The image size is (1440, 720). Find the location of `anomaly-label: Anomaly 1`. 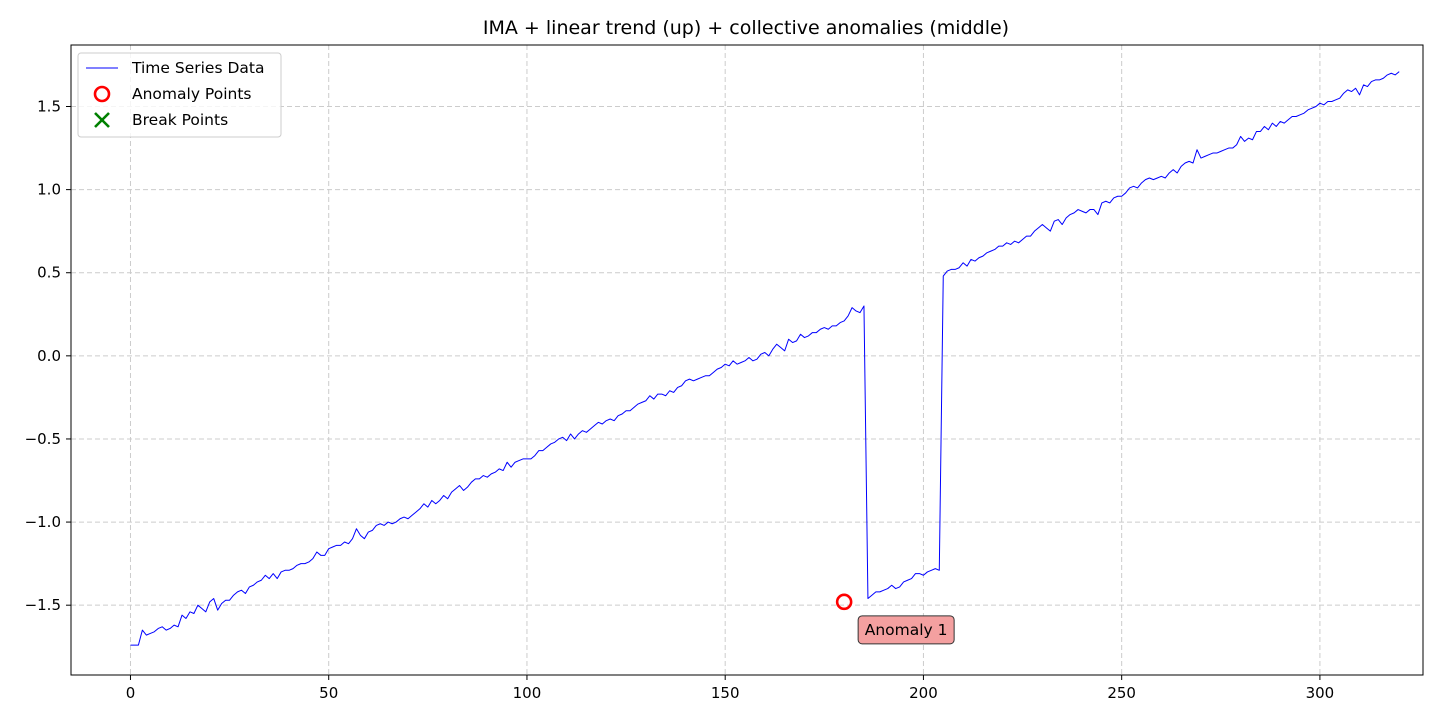

anomaly-label: Anomaly 1 is located at coordinates (906, 630).